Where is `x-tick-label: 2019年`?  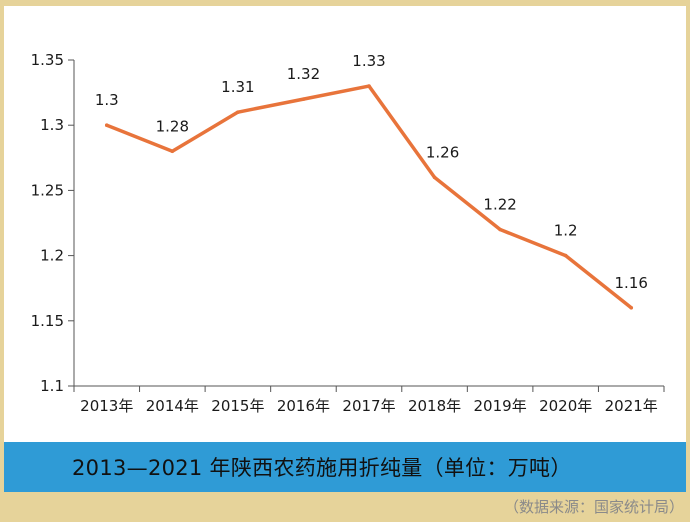 x-tick-label: 2019年 is located at coordinates (500, 406).